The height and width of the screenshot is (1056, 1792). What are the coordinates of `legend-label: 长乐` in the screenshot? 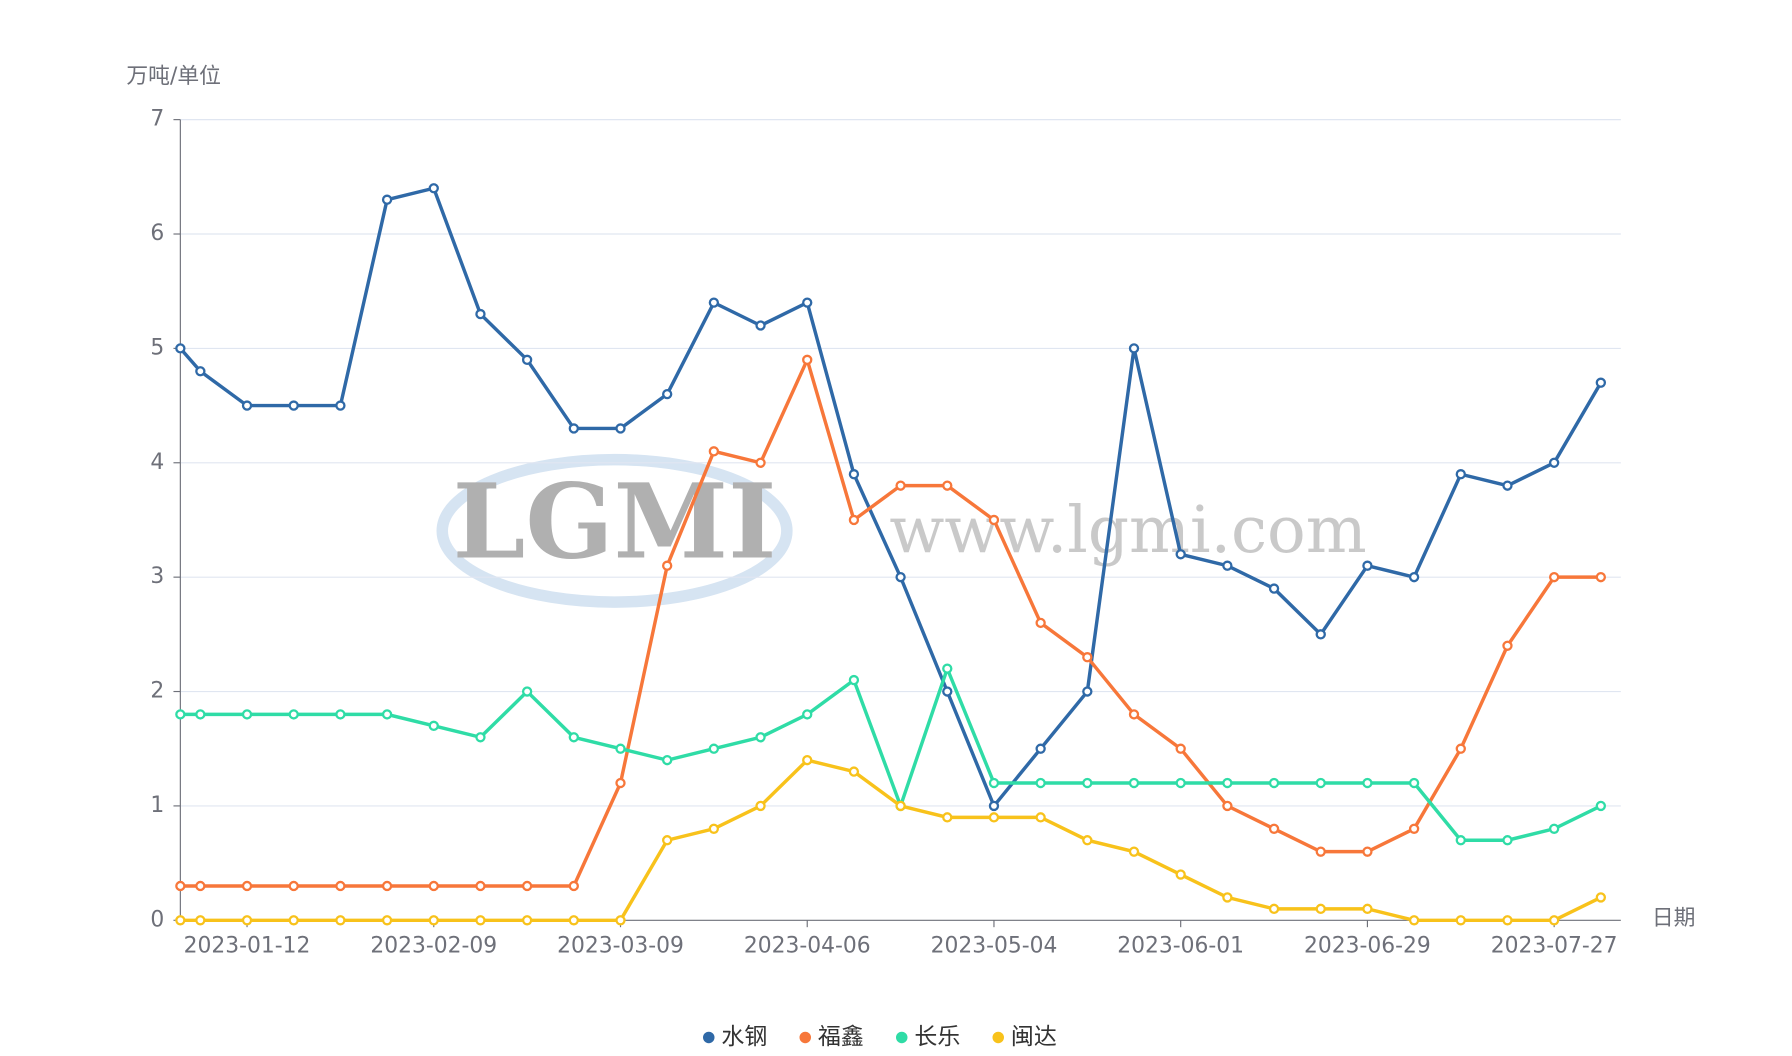 It's located at (937, 1037).